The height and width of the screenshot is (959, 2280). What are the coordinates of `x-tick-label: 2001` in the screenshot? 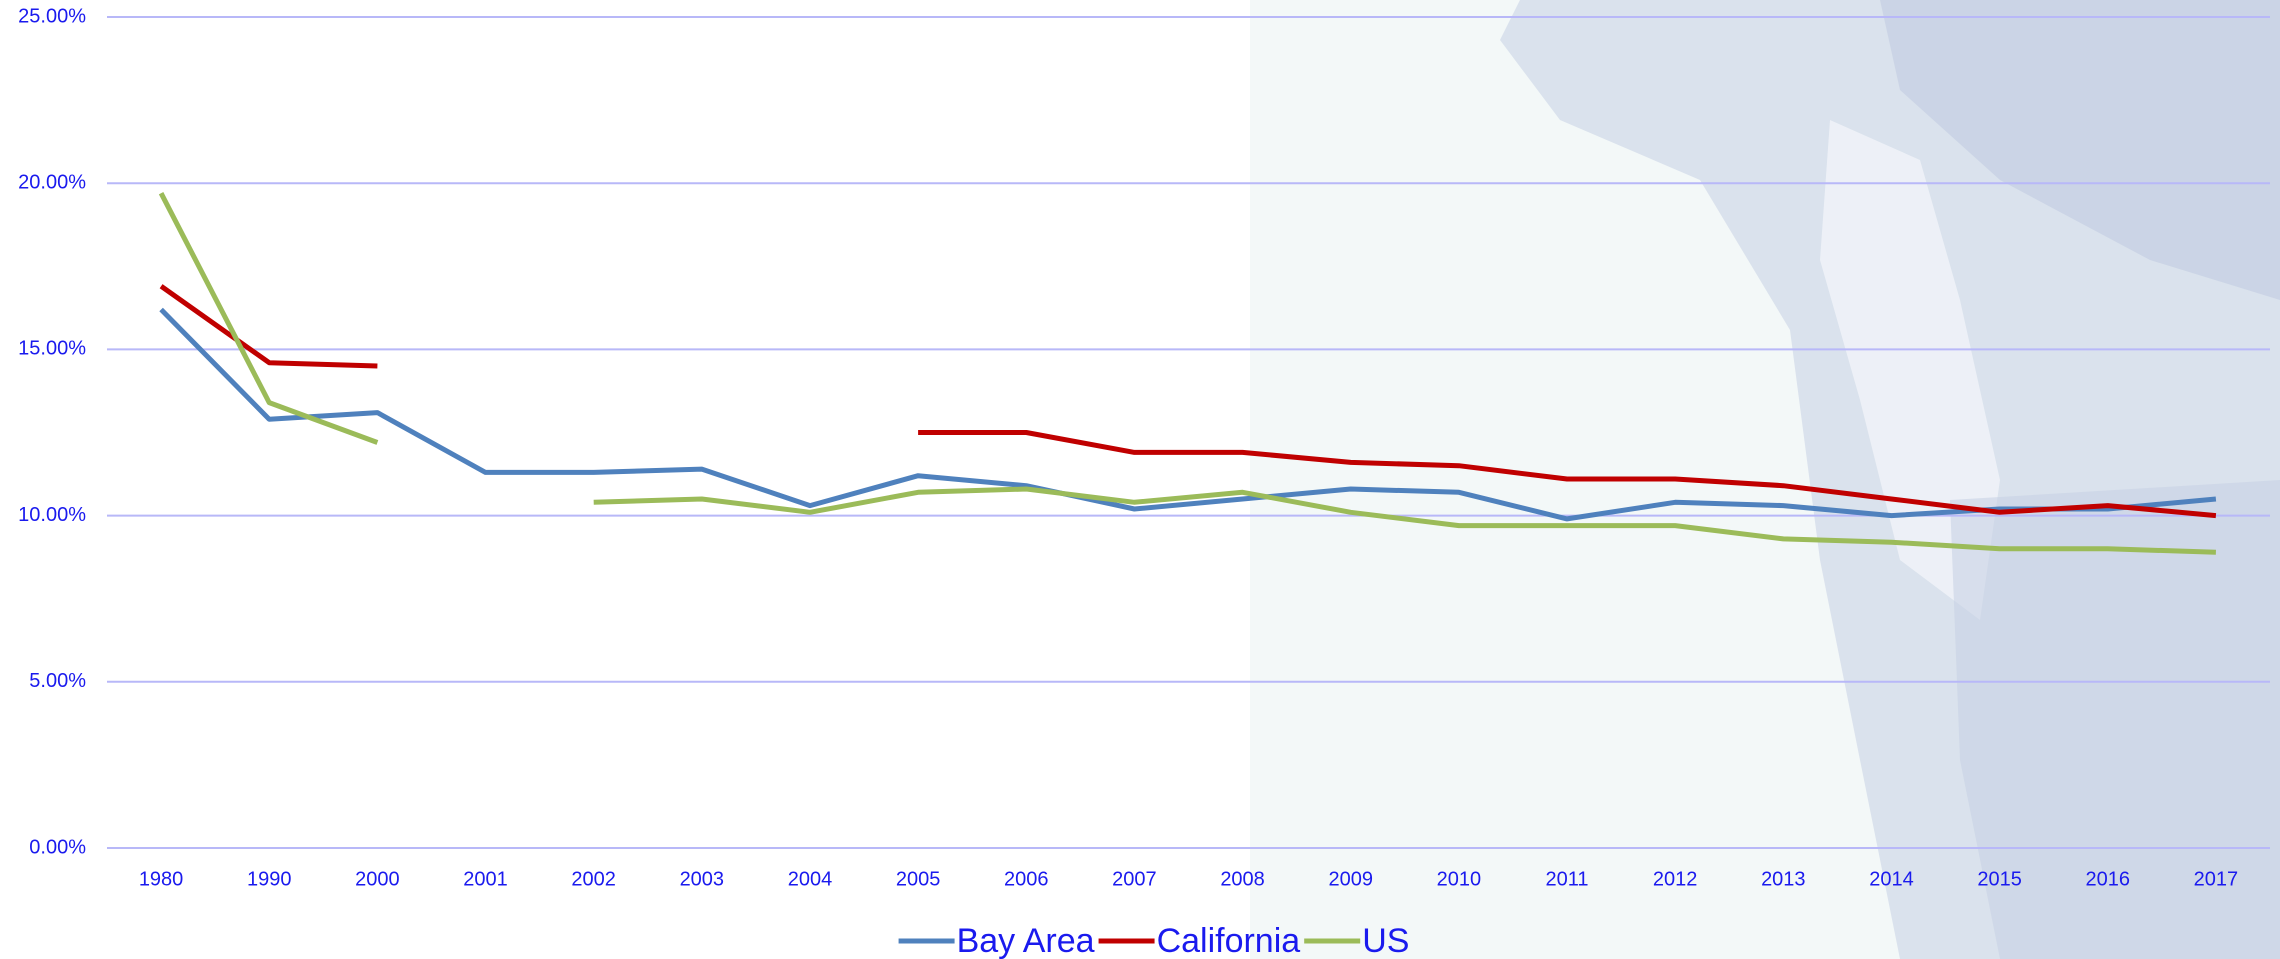 It's located at (485, 879).